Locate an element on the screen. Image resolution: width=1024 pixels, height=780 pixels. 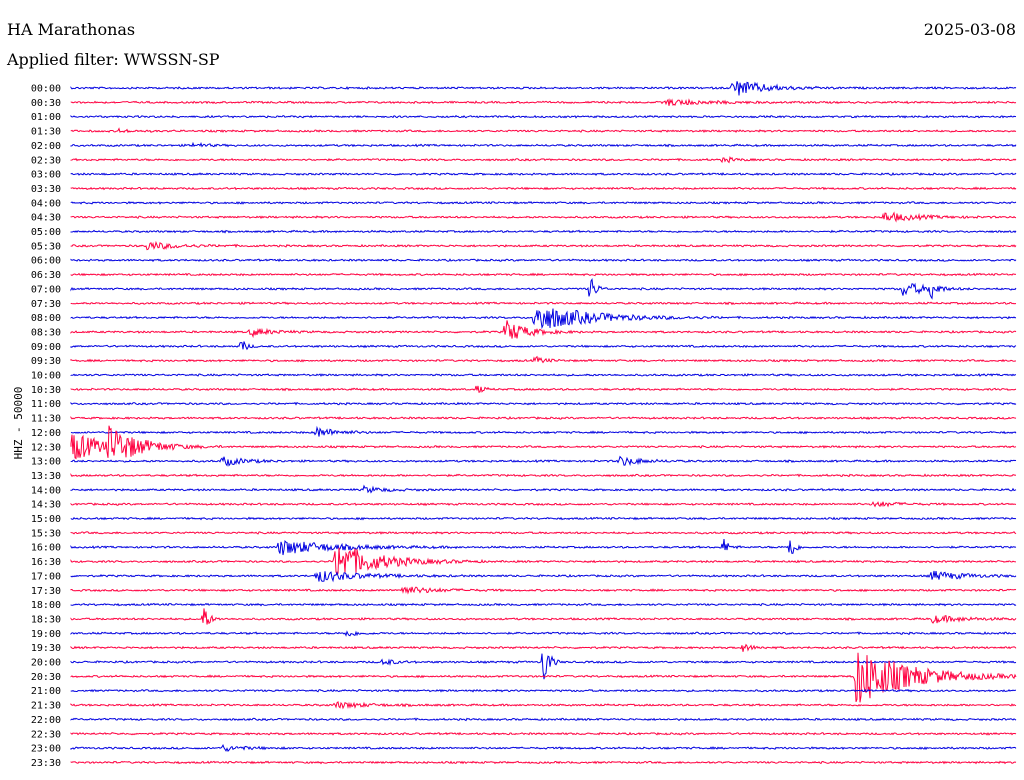
time-tick-label: 23:00 is located at coordinates (46, 749).